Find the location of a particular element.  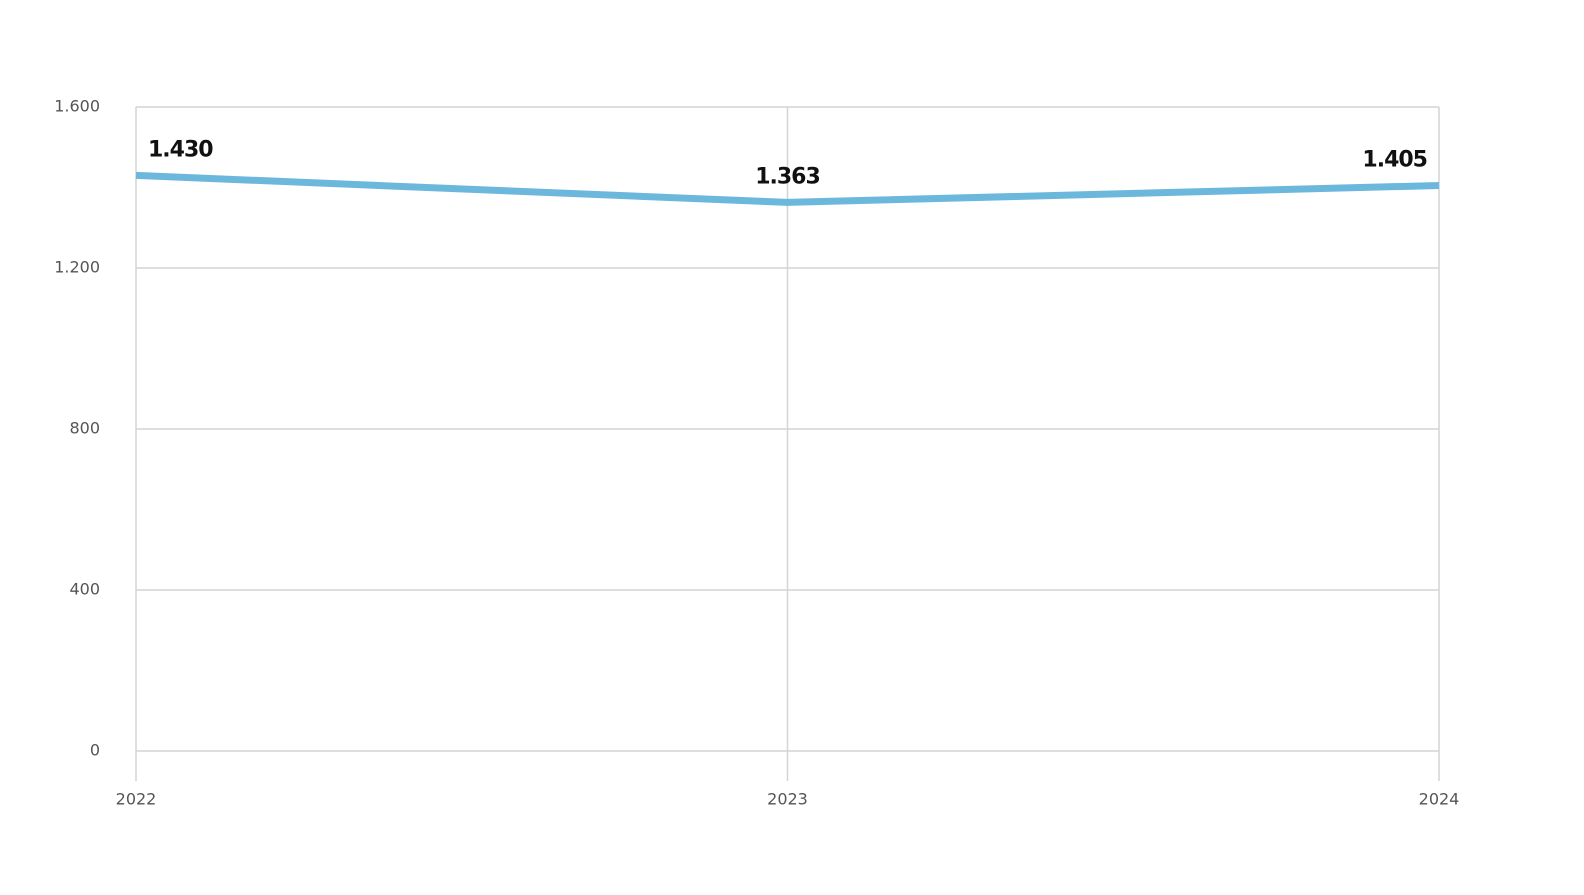

y-tick-label: 1.200 is located at coordinates (77, 267).